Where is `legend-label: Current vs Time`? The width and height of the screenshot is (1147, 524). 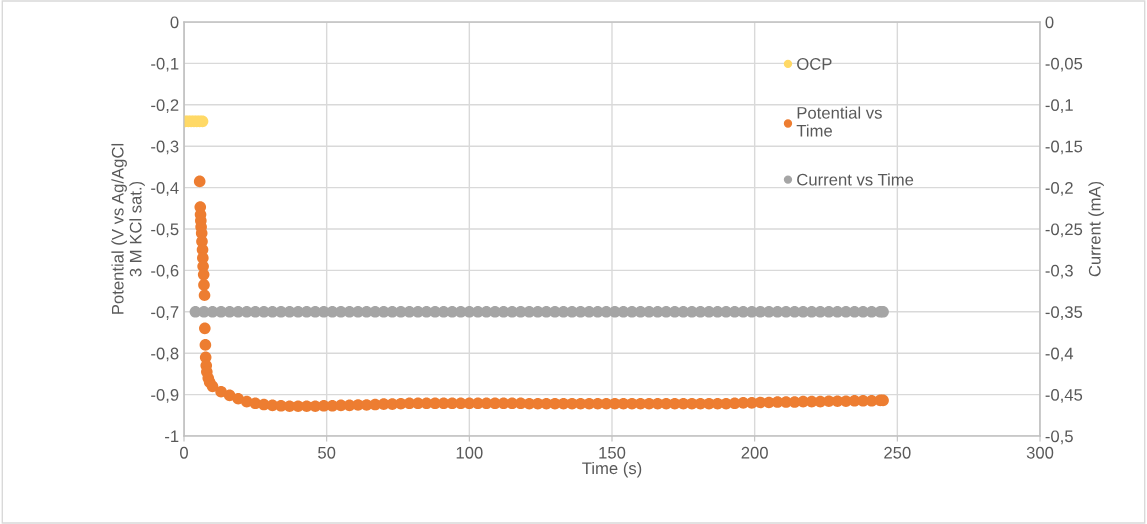 legend-label: Current vs Time is located at coordinates (855, 179).